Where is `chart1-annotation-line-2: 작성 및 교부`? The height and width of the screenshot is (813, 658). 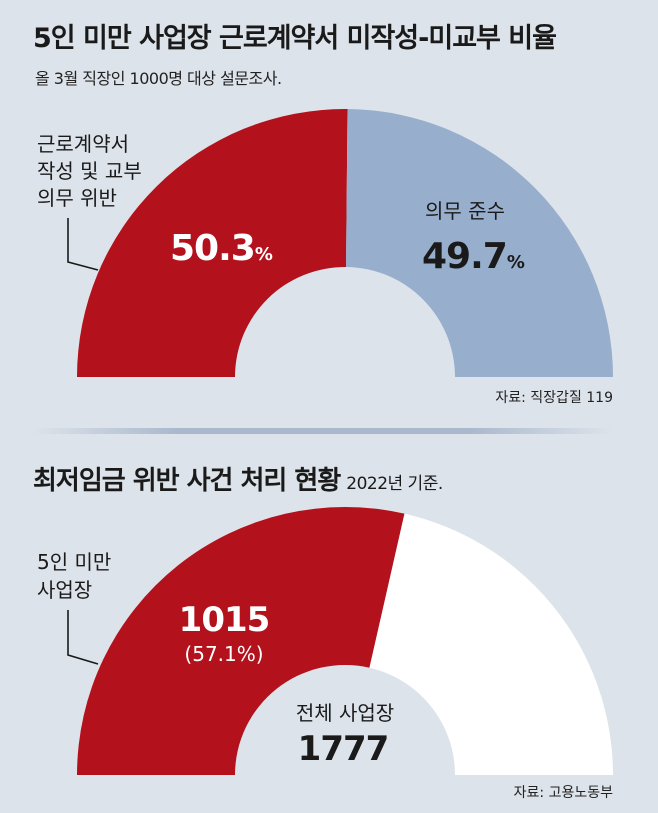 chart1-annotation-line-2: 작성 및 교부 is located at coordinates (89, 171).